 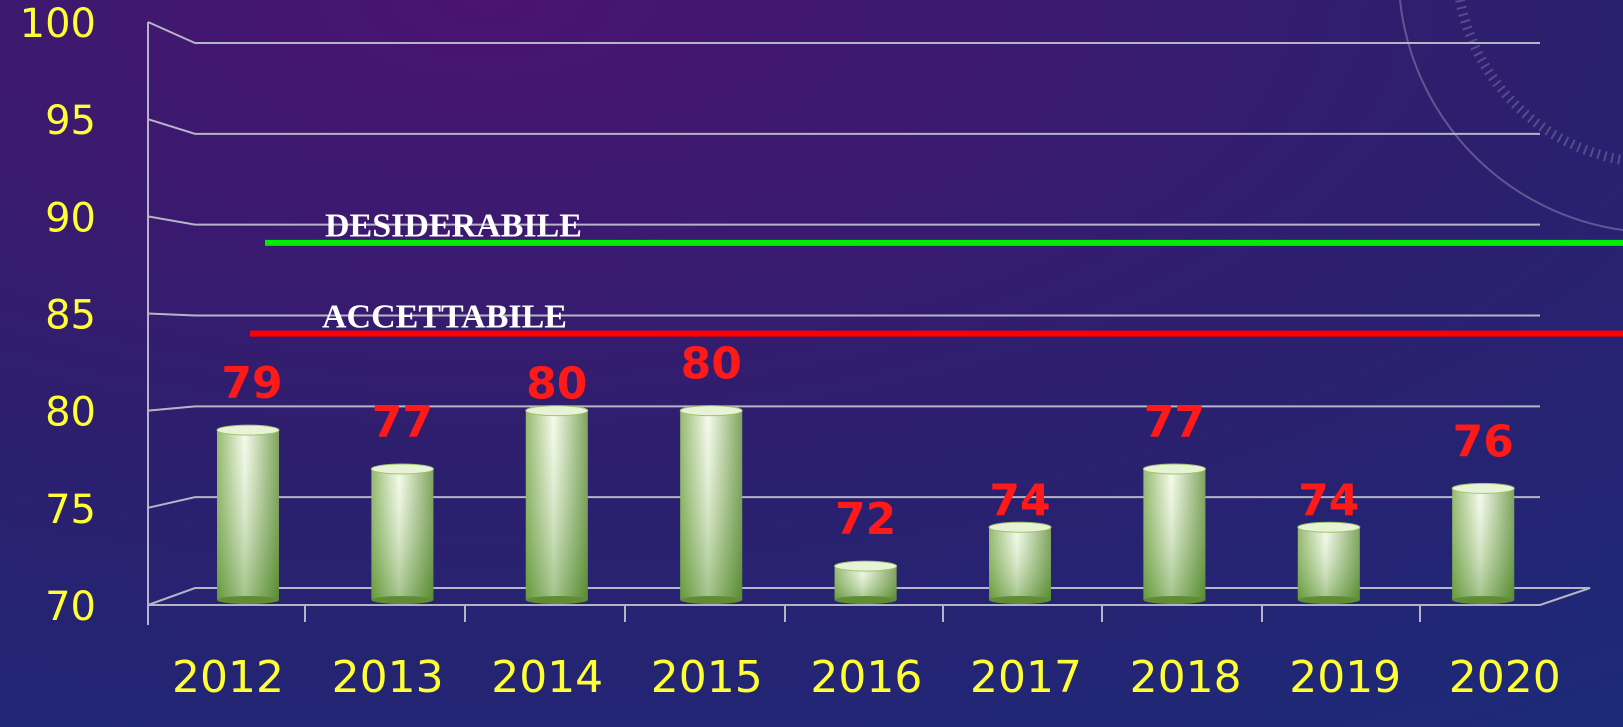 I want to click on value-label: 79, so click(x=251, y=383).